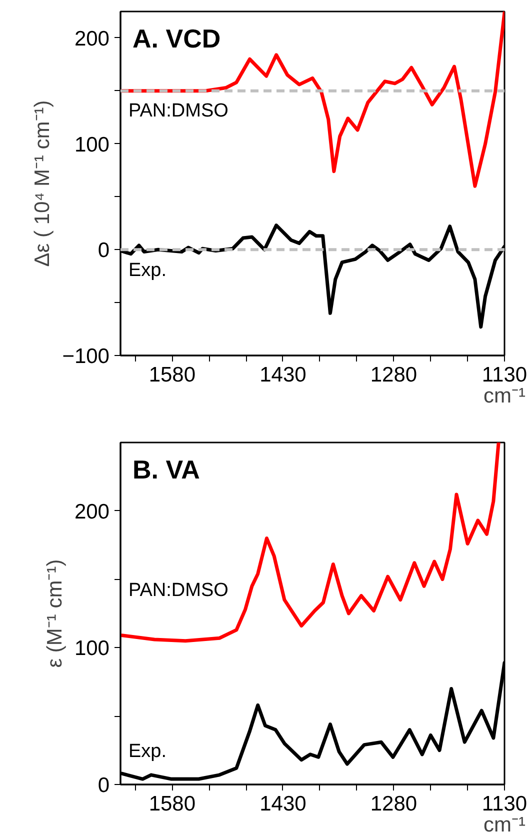 The width and height of the screenshot is (532, 839). I want to click on text: A. VCD, so click(176, 39).